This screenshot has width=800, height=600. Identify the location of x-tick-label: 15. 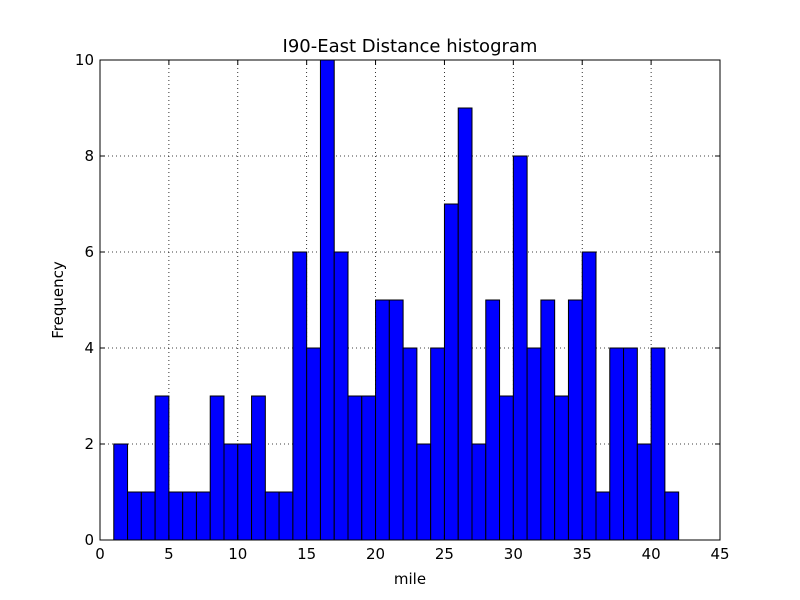
(306, 554).